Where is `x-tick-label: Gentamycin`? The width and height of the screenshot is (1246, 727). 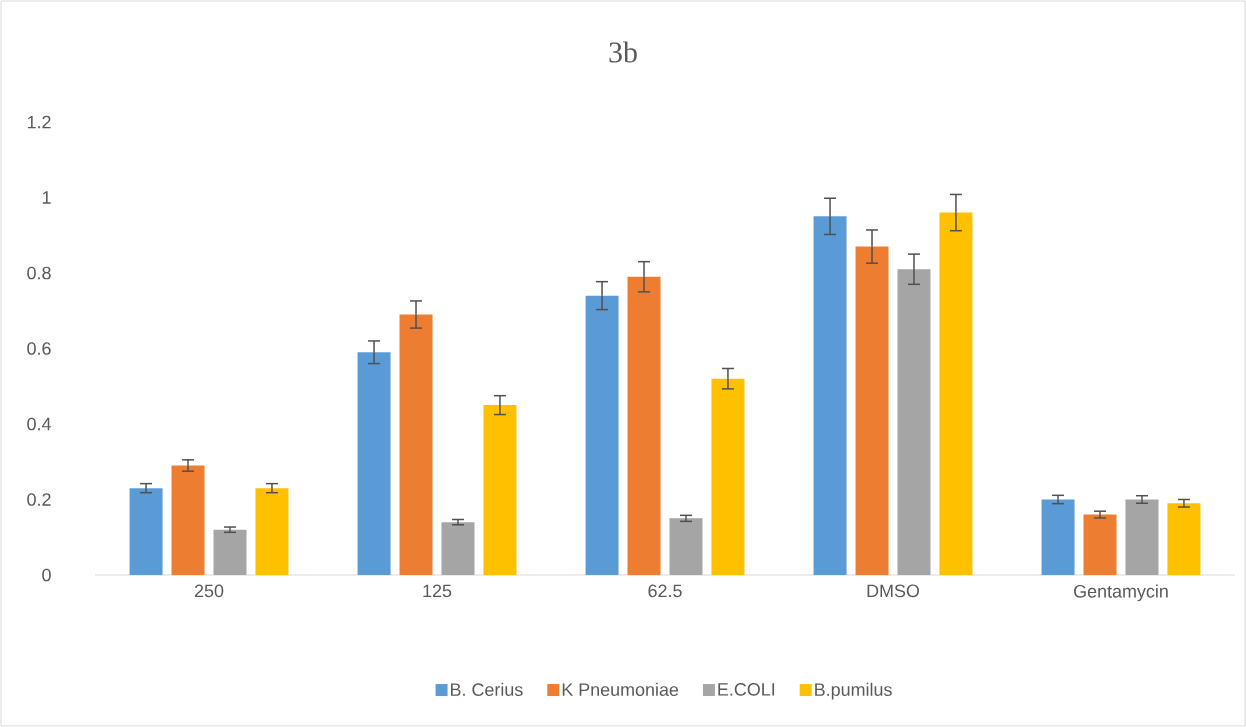 x-tick-label: Gentamycin is located at coordinates (1121, 593).